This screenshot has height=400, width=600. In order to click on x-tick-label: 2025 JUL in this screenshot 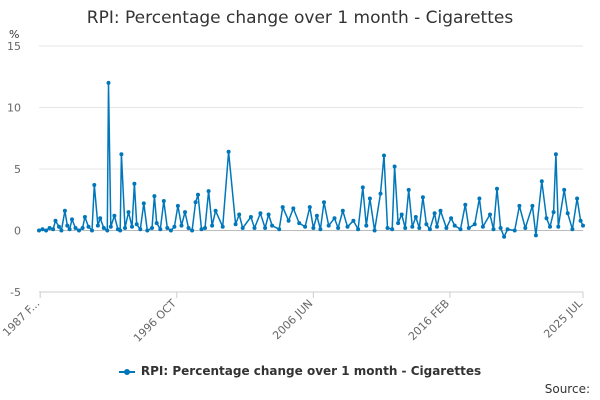, I will do `click(563, 318)`.